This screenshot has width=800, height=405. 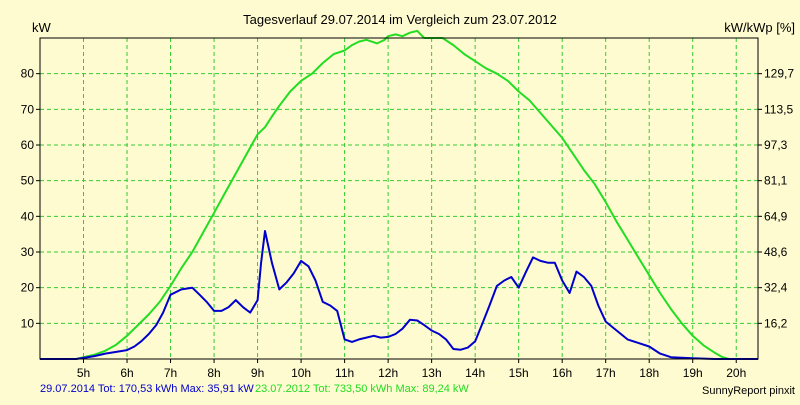 I want to click on y-tick-label-left: 20, so click(x=28, y=288).